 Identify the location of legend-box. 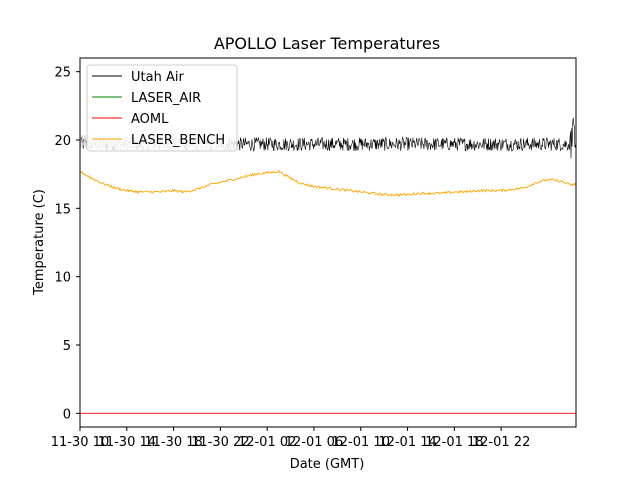
(162, 108).